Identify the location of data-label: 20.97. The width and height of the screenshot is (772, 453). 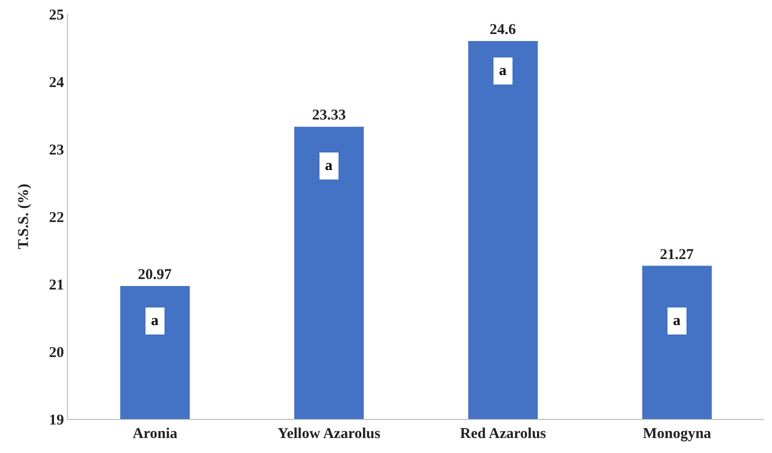
(155, 275).